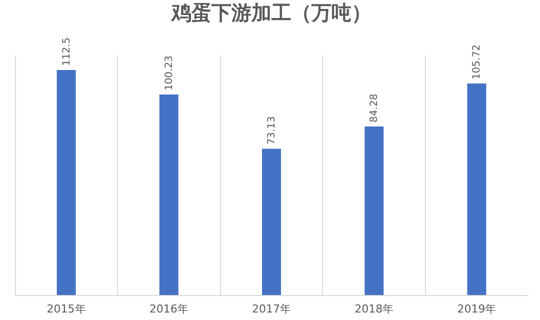  What do you see at coordinates (66, 309) in the screenshot?
I see `x-tick-label: 2015年` at bounding box center [66, 309].